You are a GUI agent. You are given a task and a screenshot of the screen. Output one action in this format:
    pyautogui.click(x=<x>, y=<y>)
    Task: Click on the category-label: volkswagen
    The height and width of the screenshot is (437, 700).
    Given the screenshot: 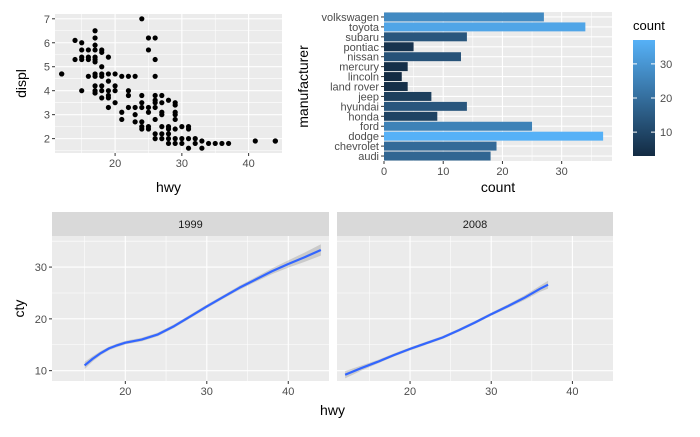 What is the action you would take?
    pyautogui.click(x=350, y=18)
    